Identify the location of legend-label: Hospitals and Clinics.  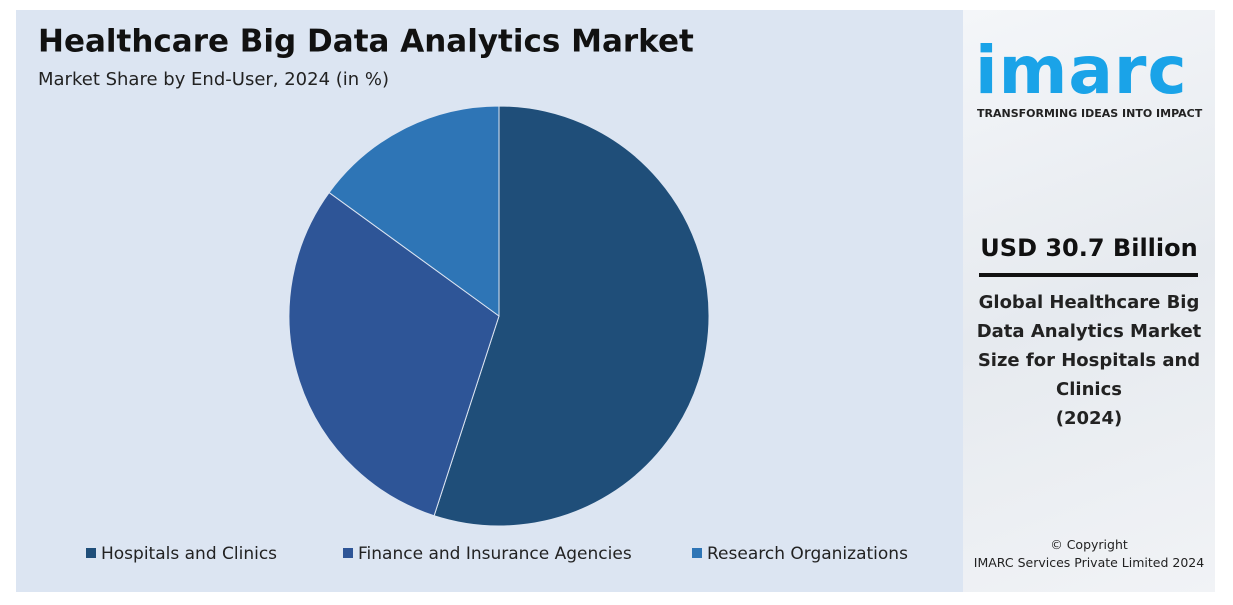
(189, 554).